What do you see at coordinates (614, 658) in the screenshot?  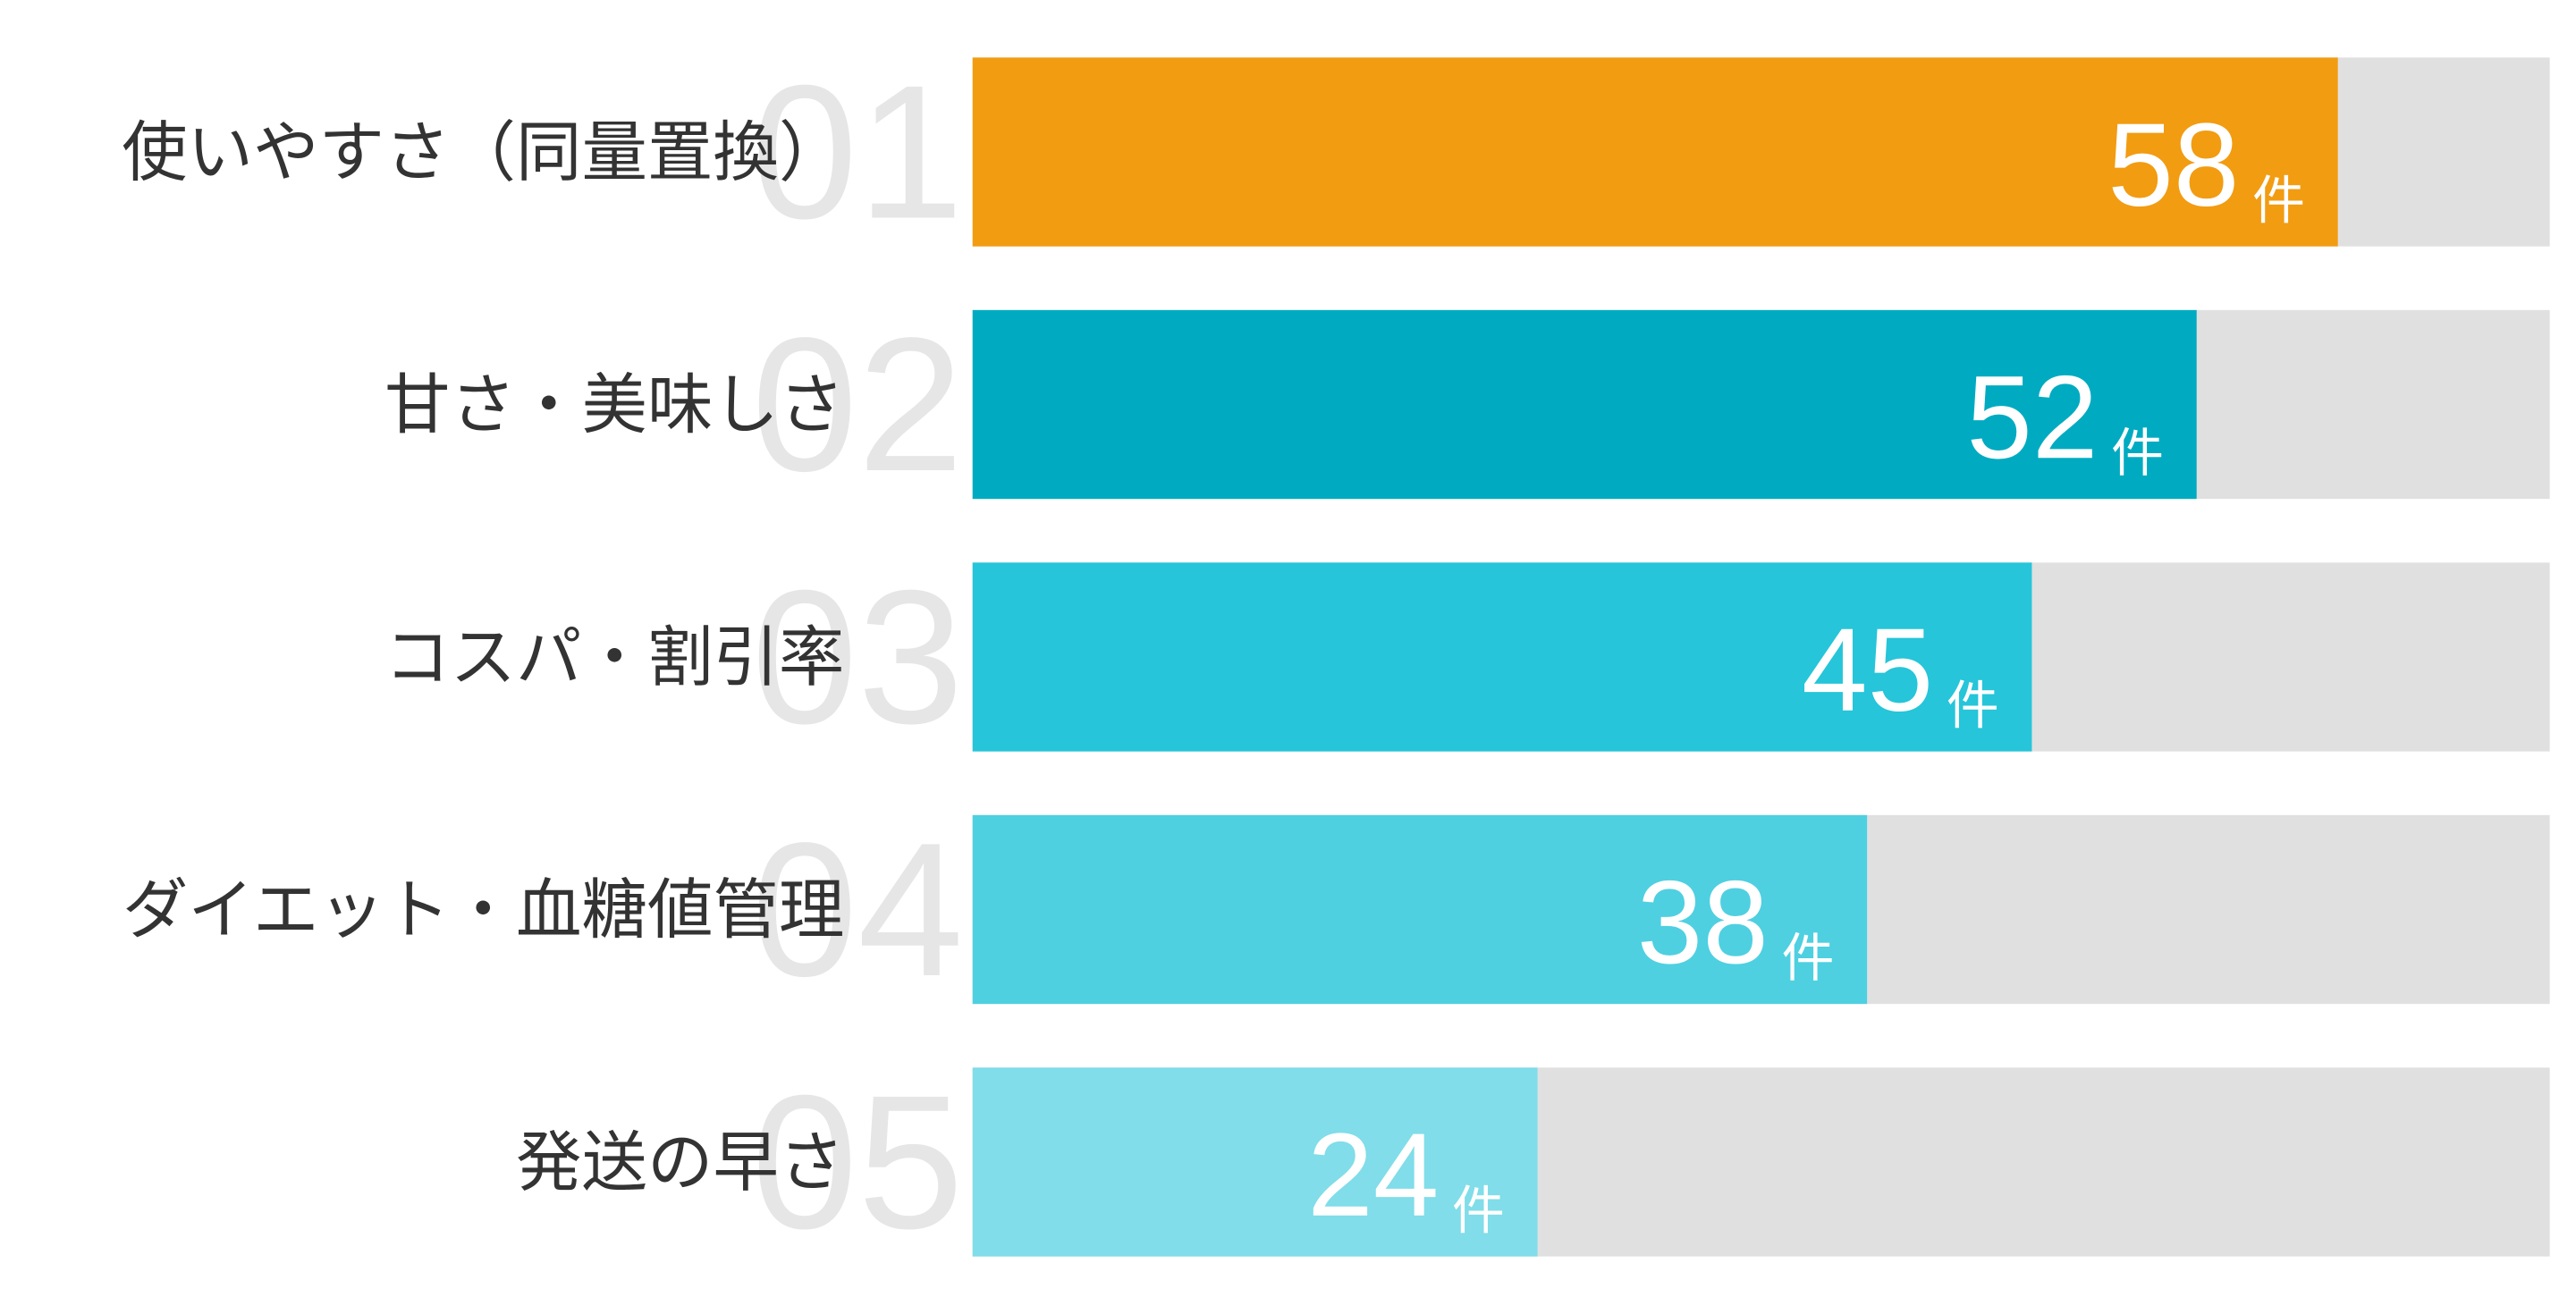 I see `category-label: コスパ・割引率` at bounding box center [614, 658].